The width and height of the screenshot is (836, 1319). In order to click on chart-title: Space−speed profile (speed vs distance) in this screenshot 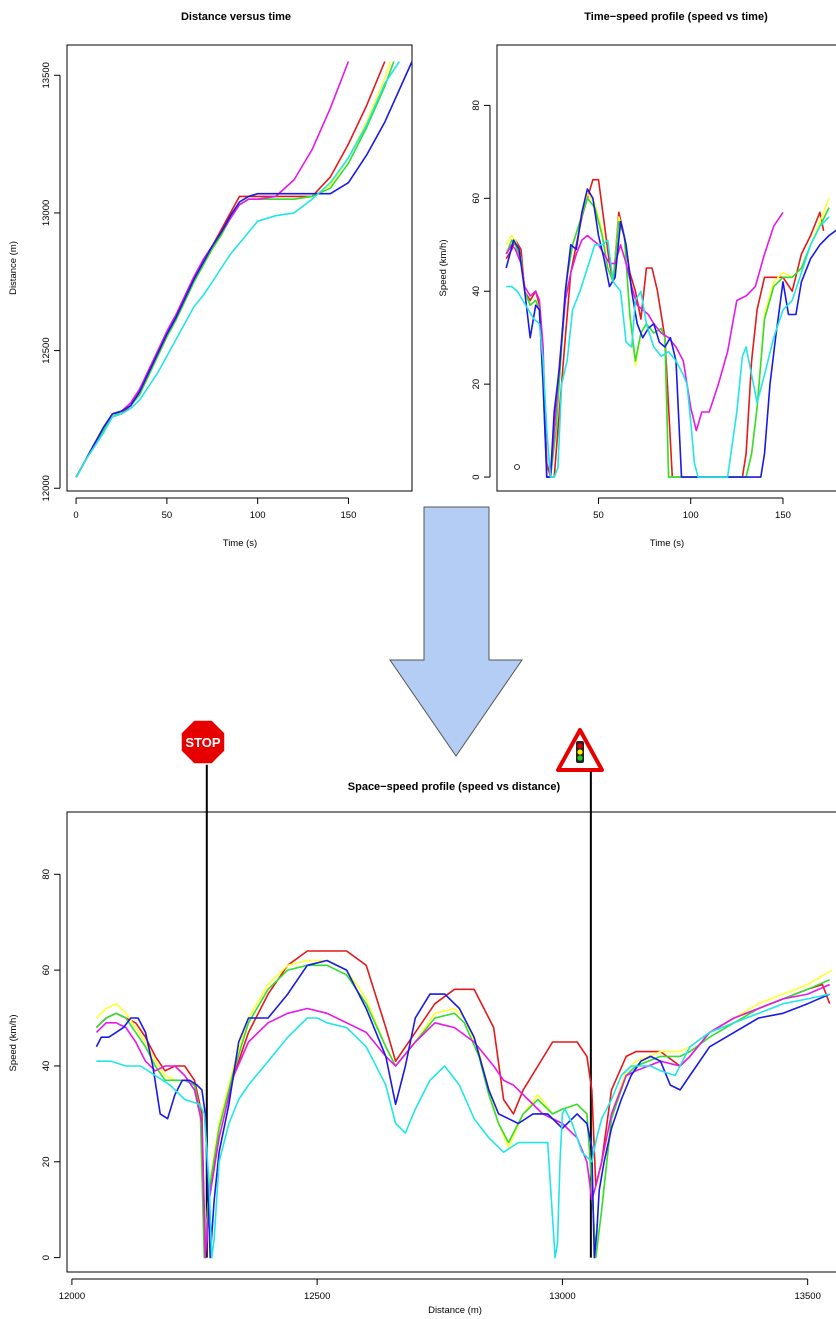, I will do `click(454, 787)`.